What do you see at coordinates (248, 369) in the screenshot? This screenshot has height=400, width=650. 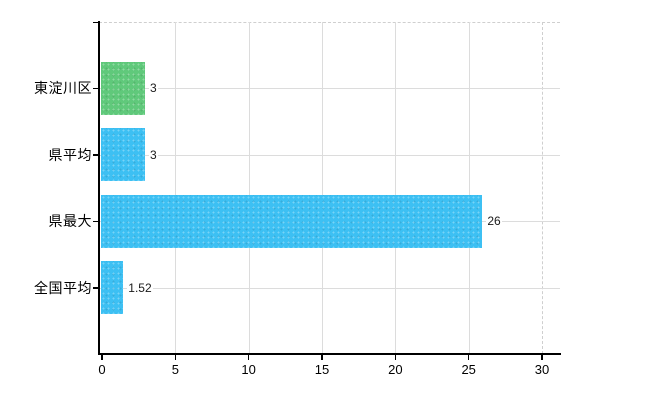 I see `x-tick-label: 10` at bounding box center [248, 369].